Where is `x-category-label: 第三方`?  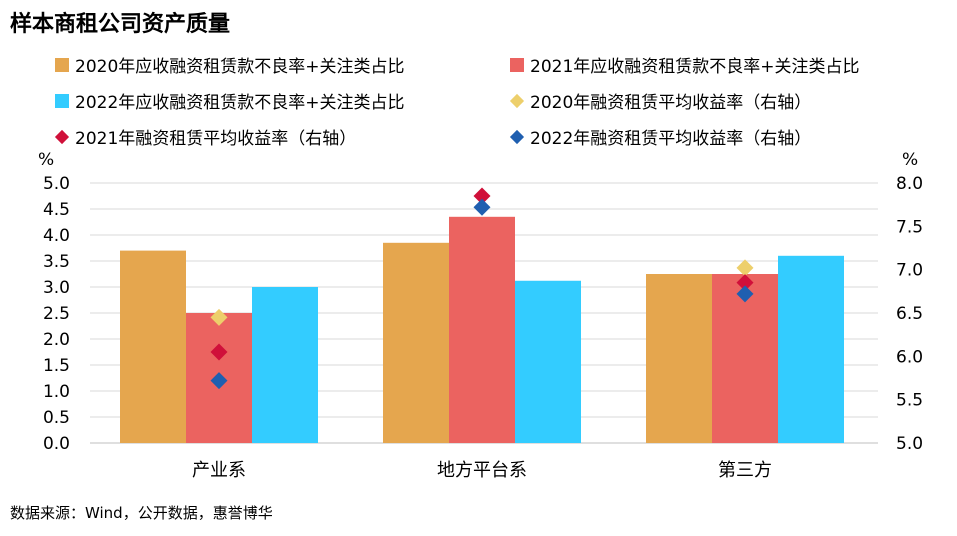
x-category-label: 第三方 is located at coordinates (745, 470).